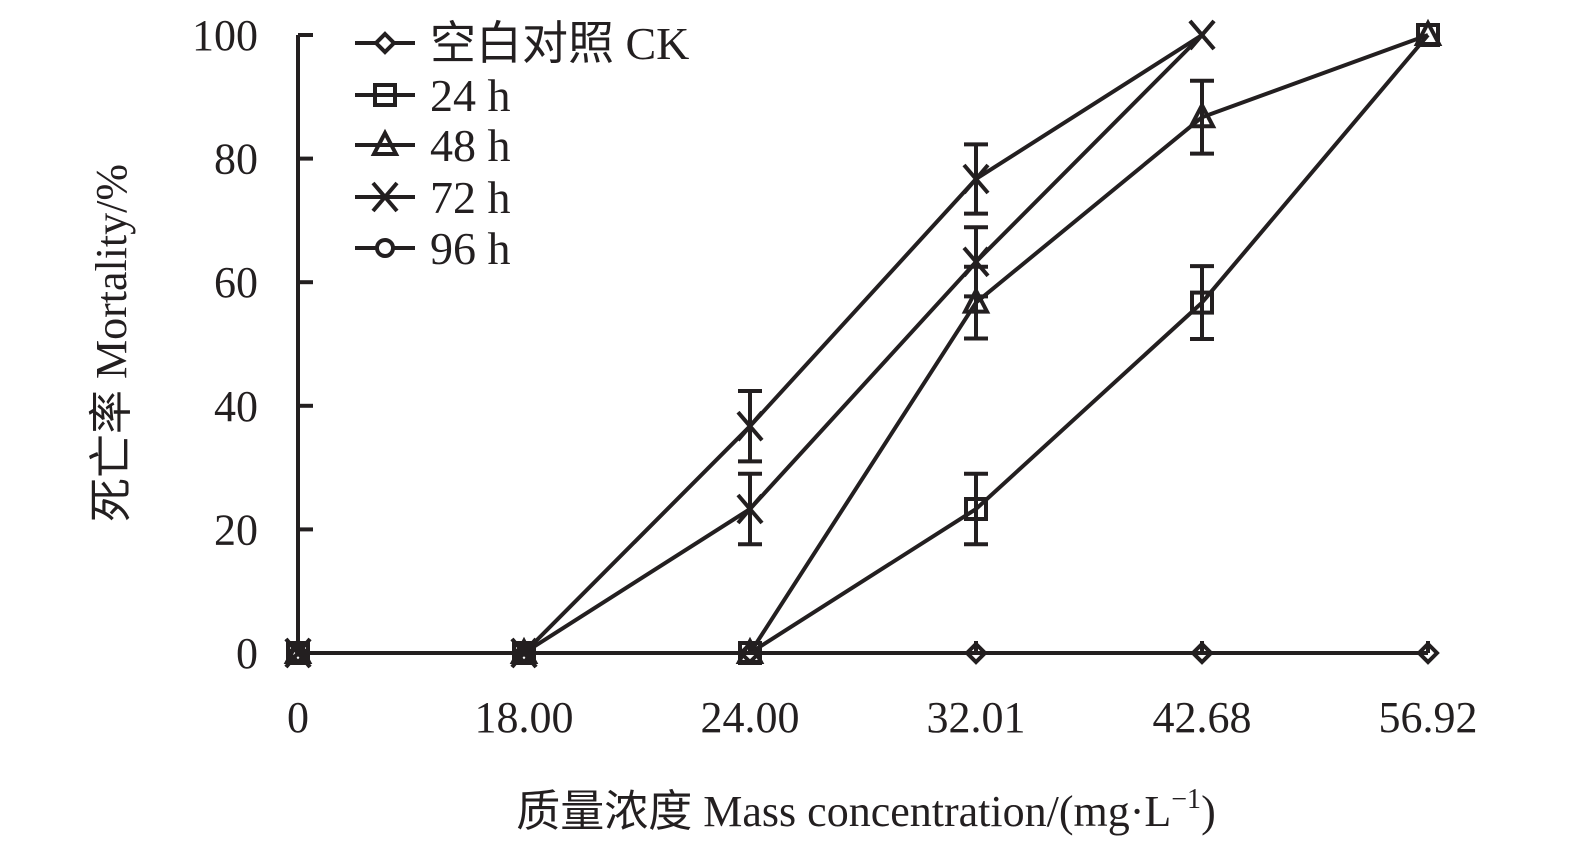 The height and width of the screenshot is (852, 1575). I want to click on legend-item: 48 h, so click(433, 145).